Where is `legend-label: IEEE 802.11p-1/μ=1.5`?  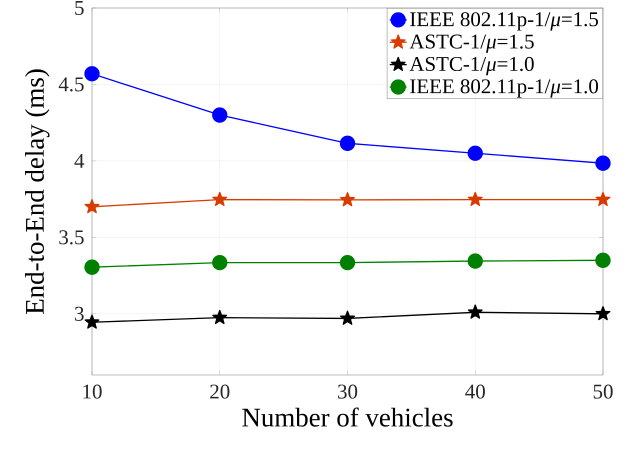 legend-label: IEEE 802.11p-1/μ=1.5 is located at coordinates (504, 21).